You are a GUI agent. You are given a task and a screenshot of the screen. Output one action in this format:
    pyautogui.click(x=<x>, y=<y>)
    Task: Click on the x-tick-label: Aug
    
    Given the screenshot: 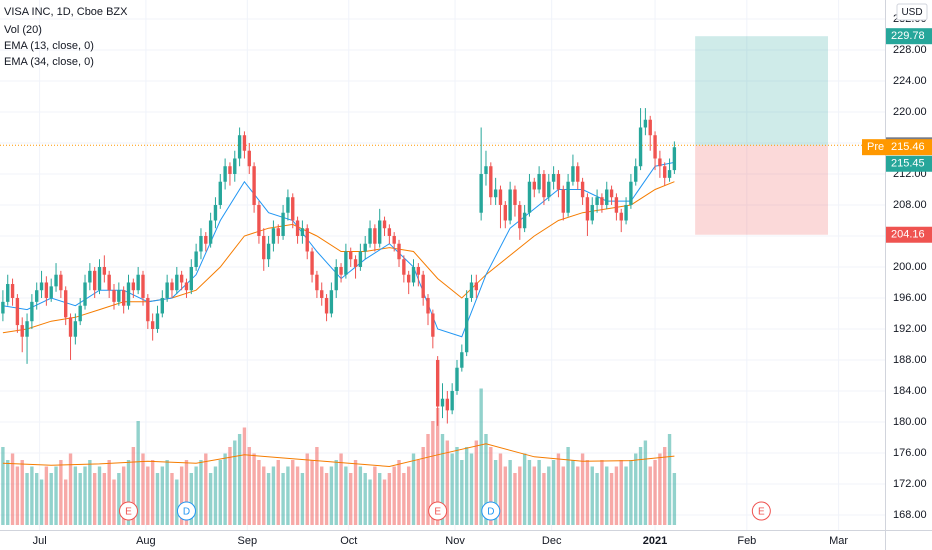 What is the action you would take?
    pyautogui.click(x=146, y=541)
    